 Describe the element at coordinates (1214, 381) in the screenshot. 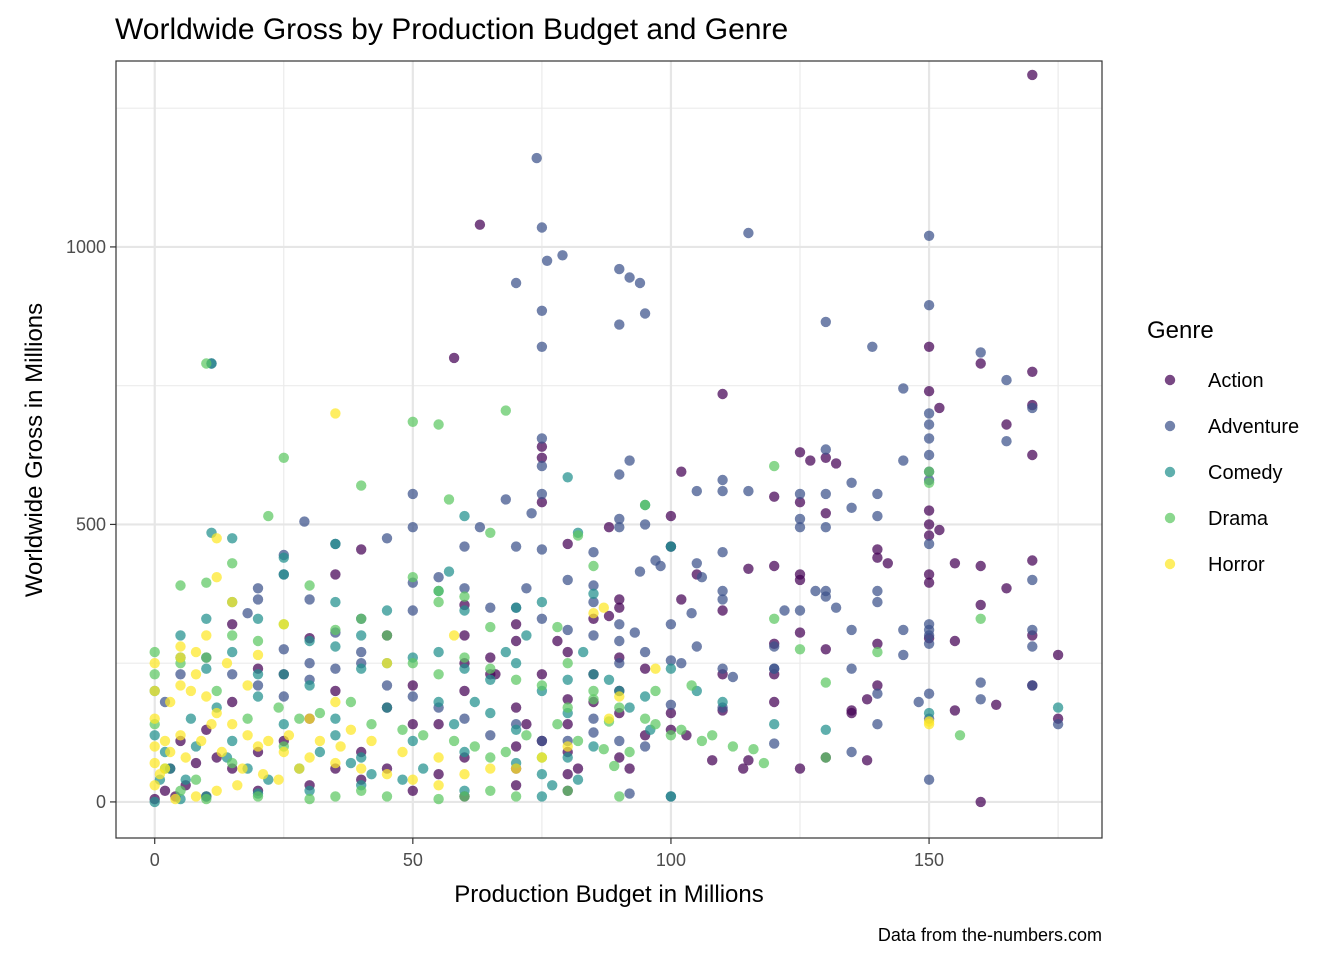

I see `legend-item-action: Action` at that location.